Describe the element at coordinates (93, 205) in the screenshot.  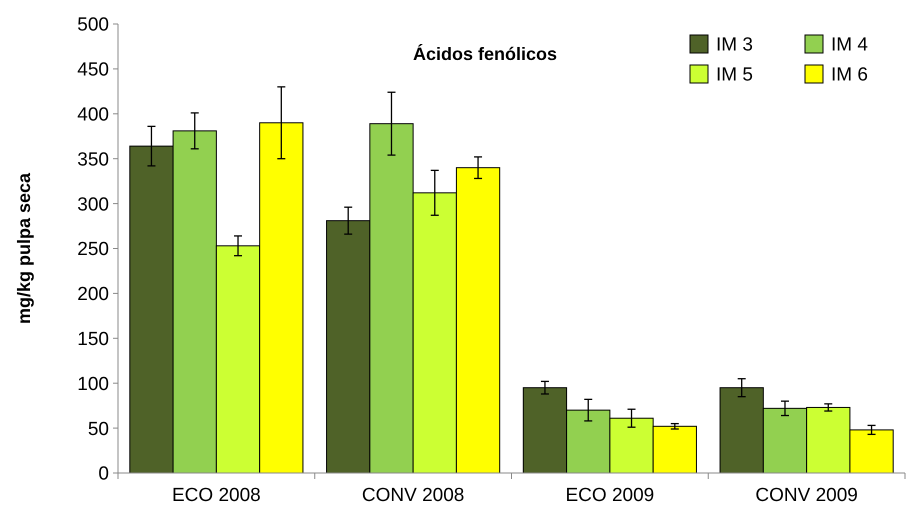
I see `y-tick-label: 300` at that location.